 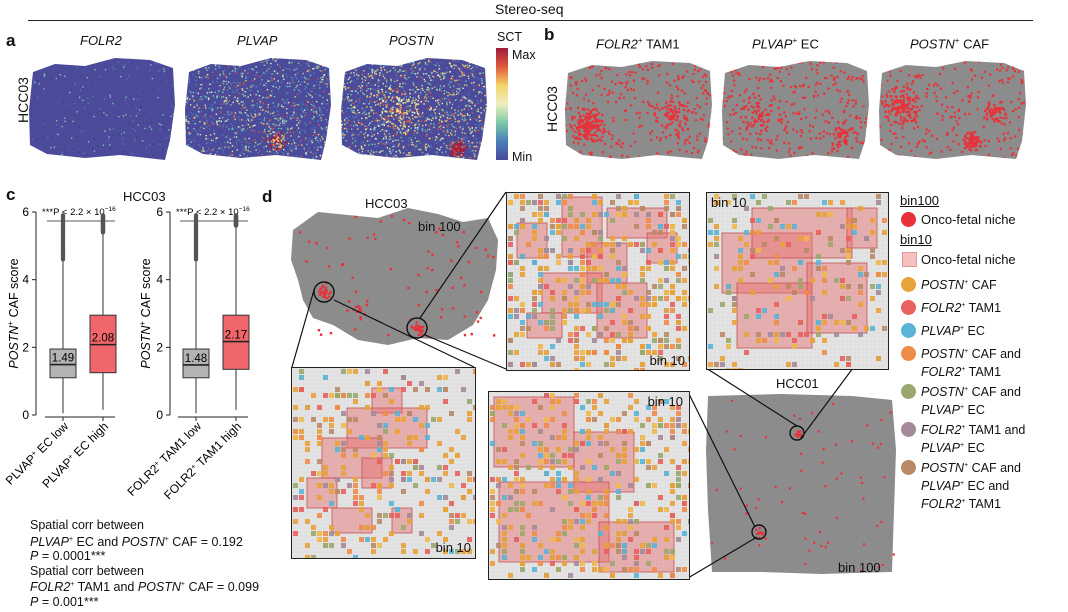 What do you see at coordinates (87, 570) in the screenshot?
I see `corr-2-line1: Spatial corr between` at bounding box center [87, 570].